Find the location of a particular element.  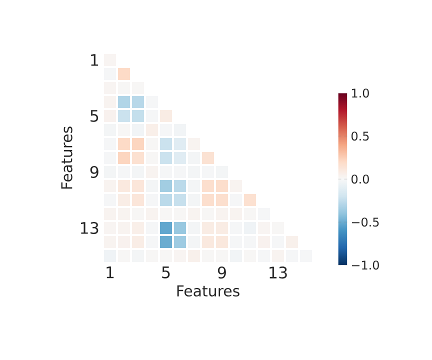

x-tick-label: 5 is located at coordinates (166, 272).